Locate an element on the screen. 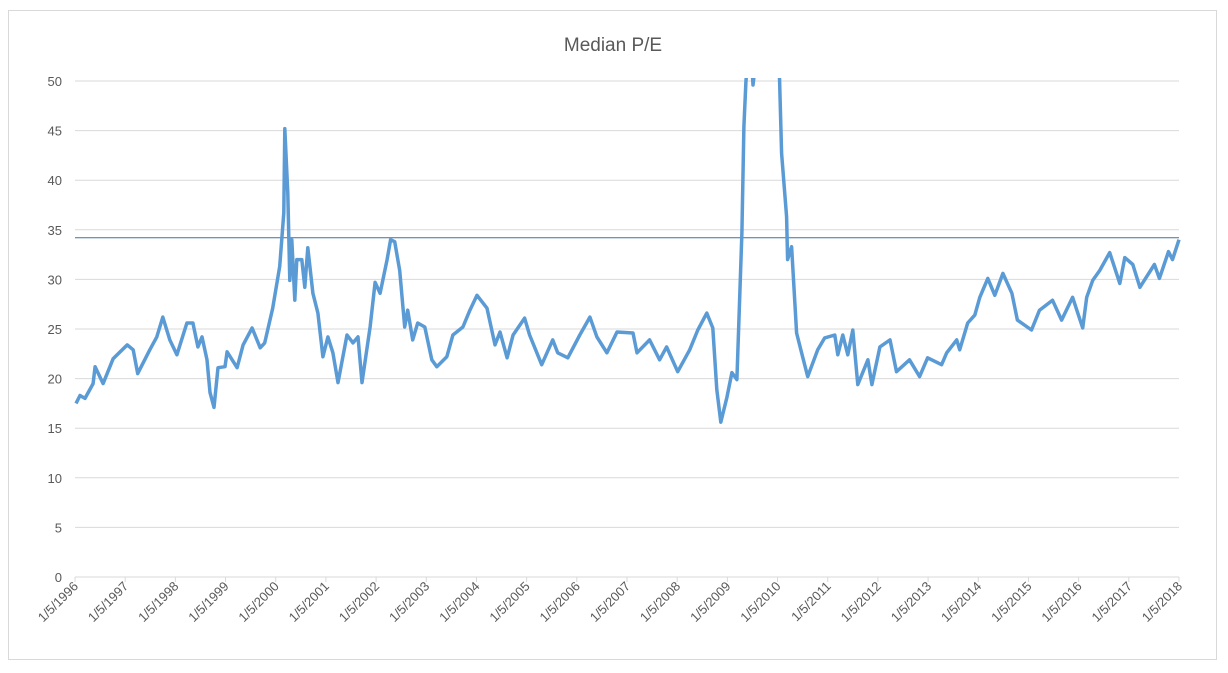  x-tick-label: 1/5/2002 is located at coordinates (359, 602).